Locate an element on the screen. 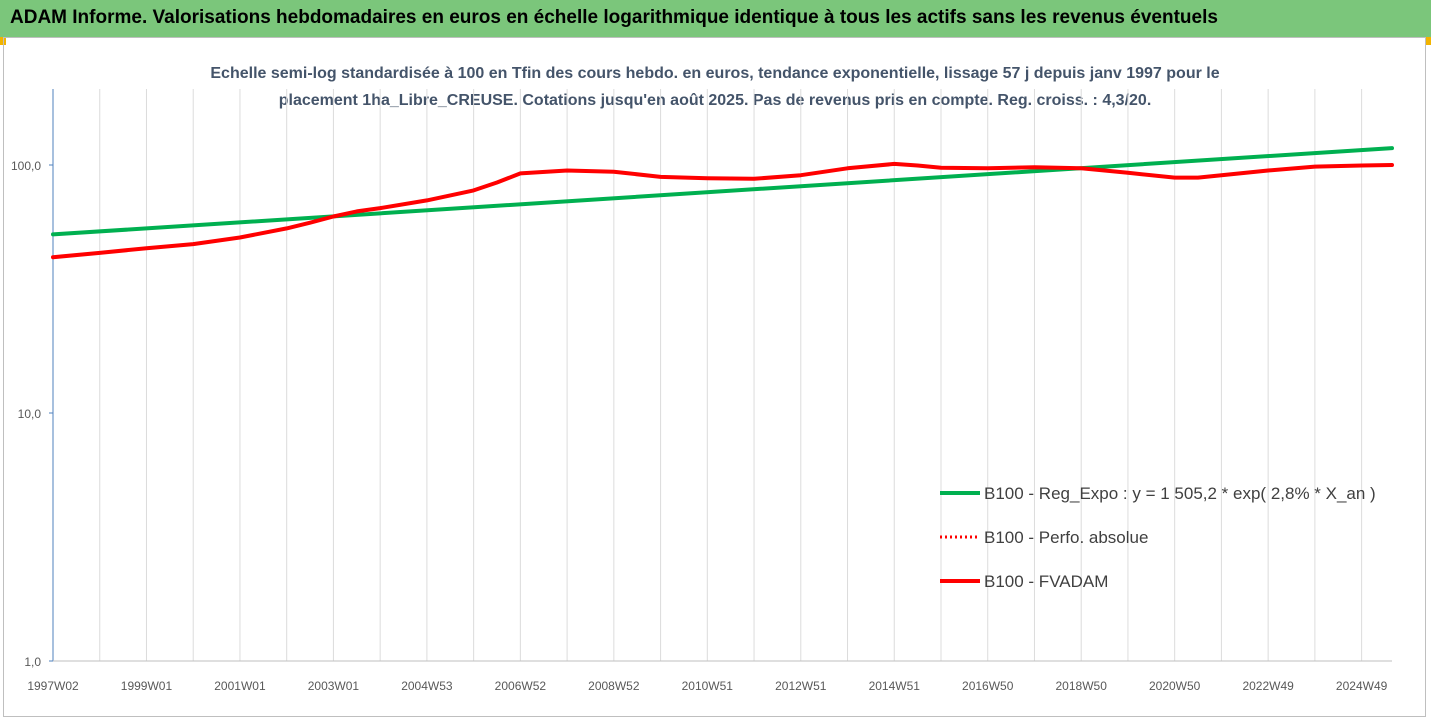 The height and width of the screenshot is (721, 1431). x-tick-label: 2014W51 is located at coordinates (895, 686).